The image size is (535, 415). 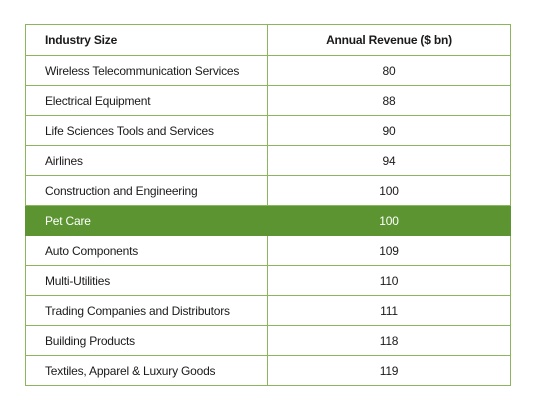 I want to click on industry-name: Textiles, Apparel & Luxury Goods, so click(x=146, y=370).